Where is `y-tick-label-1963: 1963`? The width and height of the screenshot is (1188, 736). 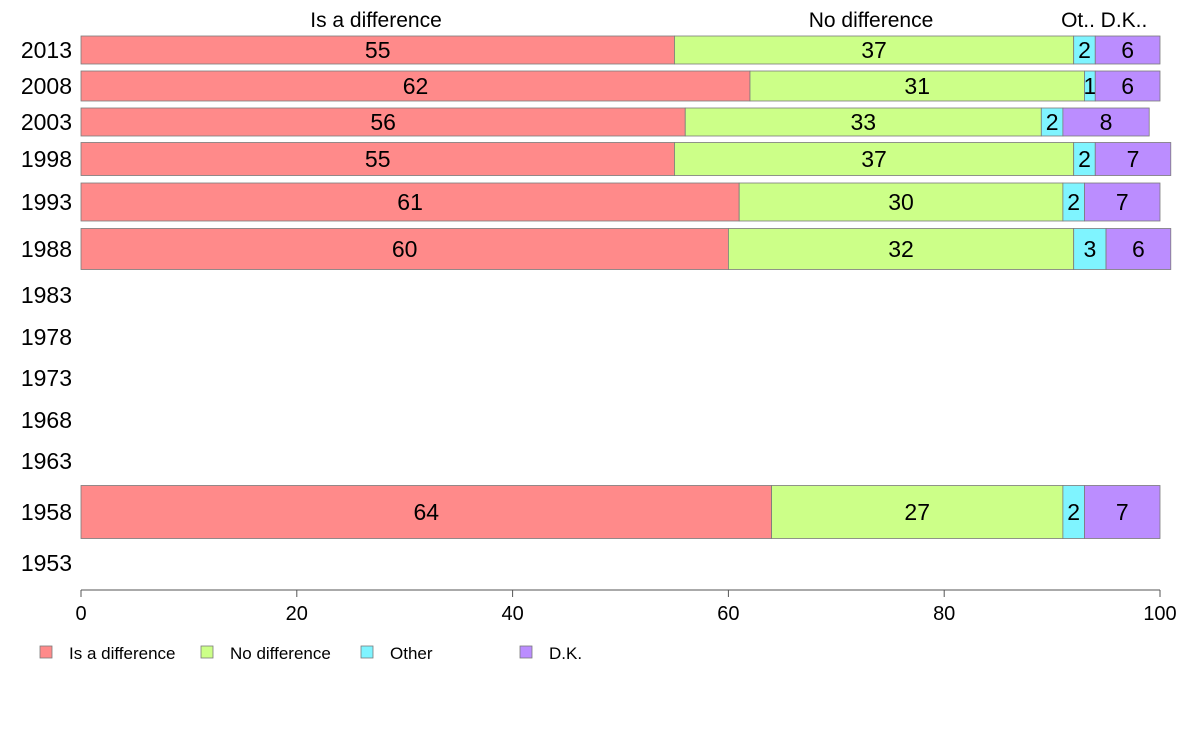 y-tick-label-1963: 1963 is located at coordinates (46, 461).